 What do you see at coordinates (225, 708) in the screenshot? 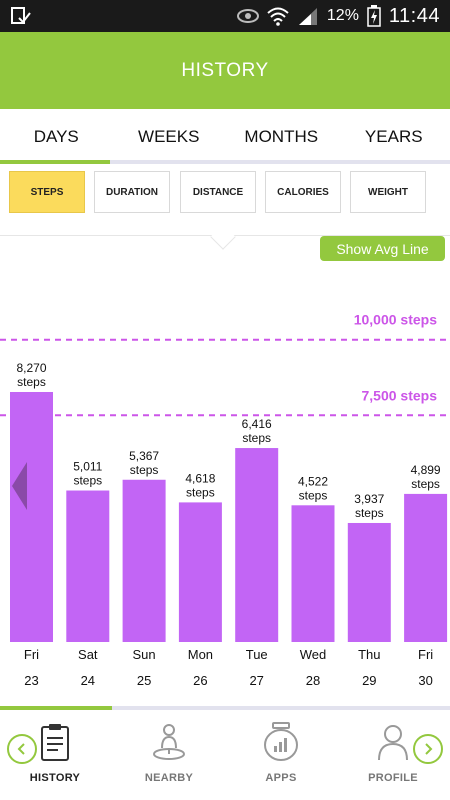
I see `page-indicator-track` at bounding box center [225, 708].